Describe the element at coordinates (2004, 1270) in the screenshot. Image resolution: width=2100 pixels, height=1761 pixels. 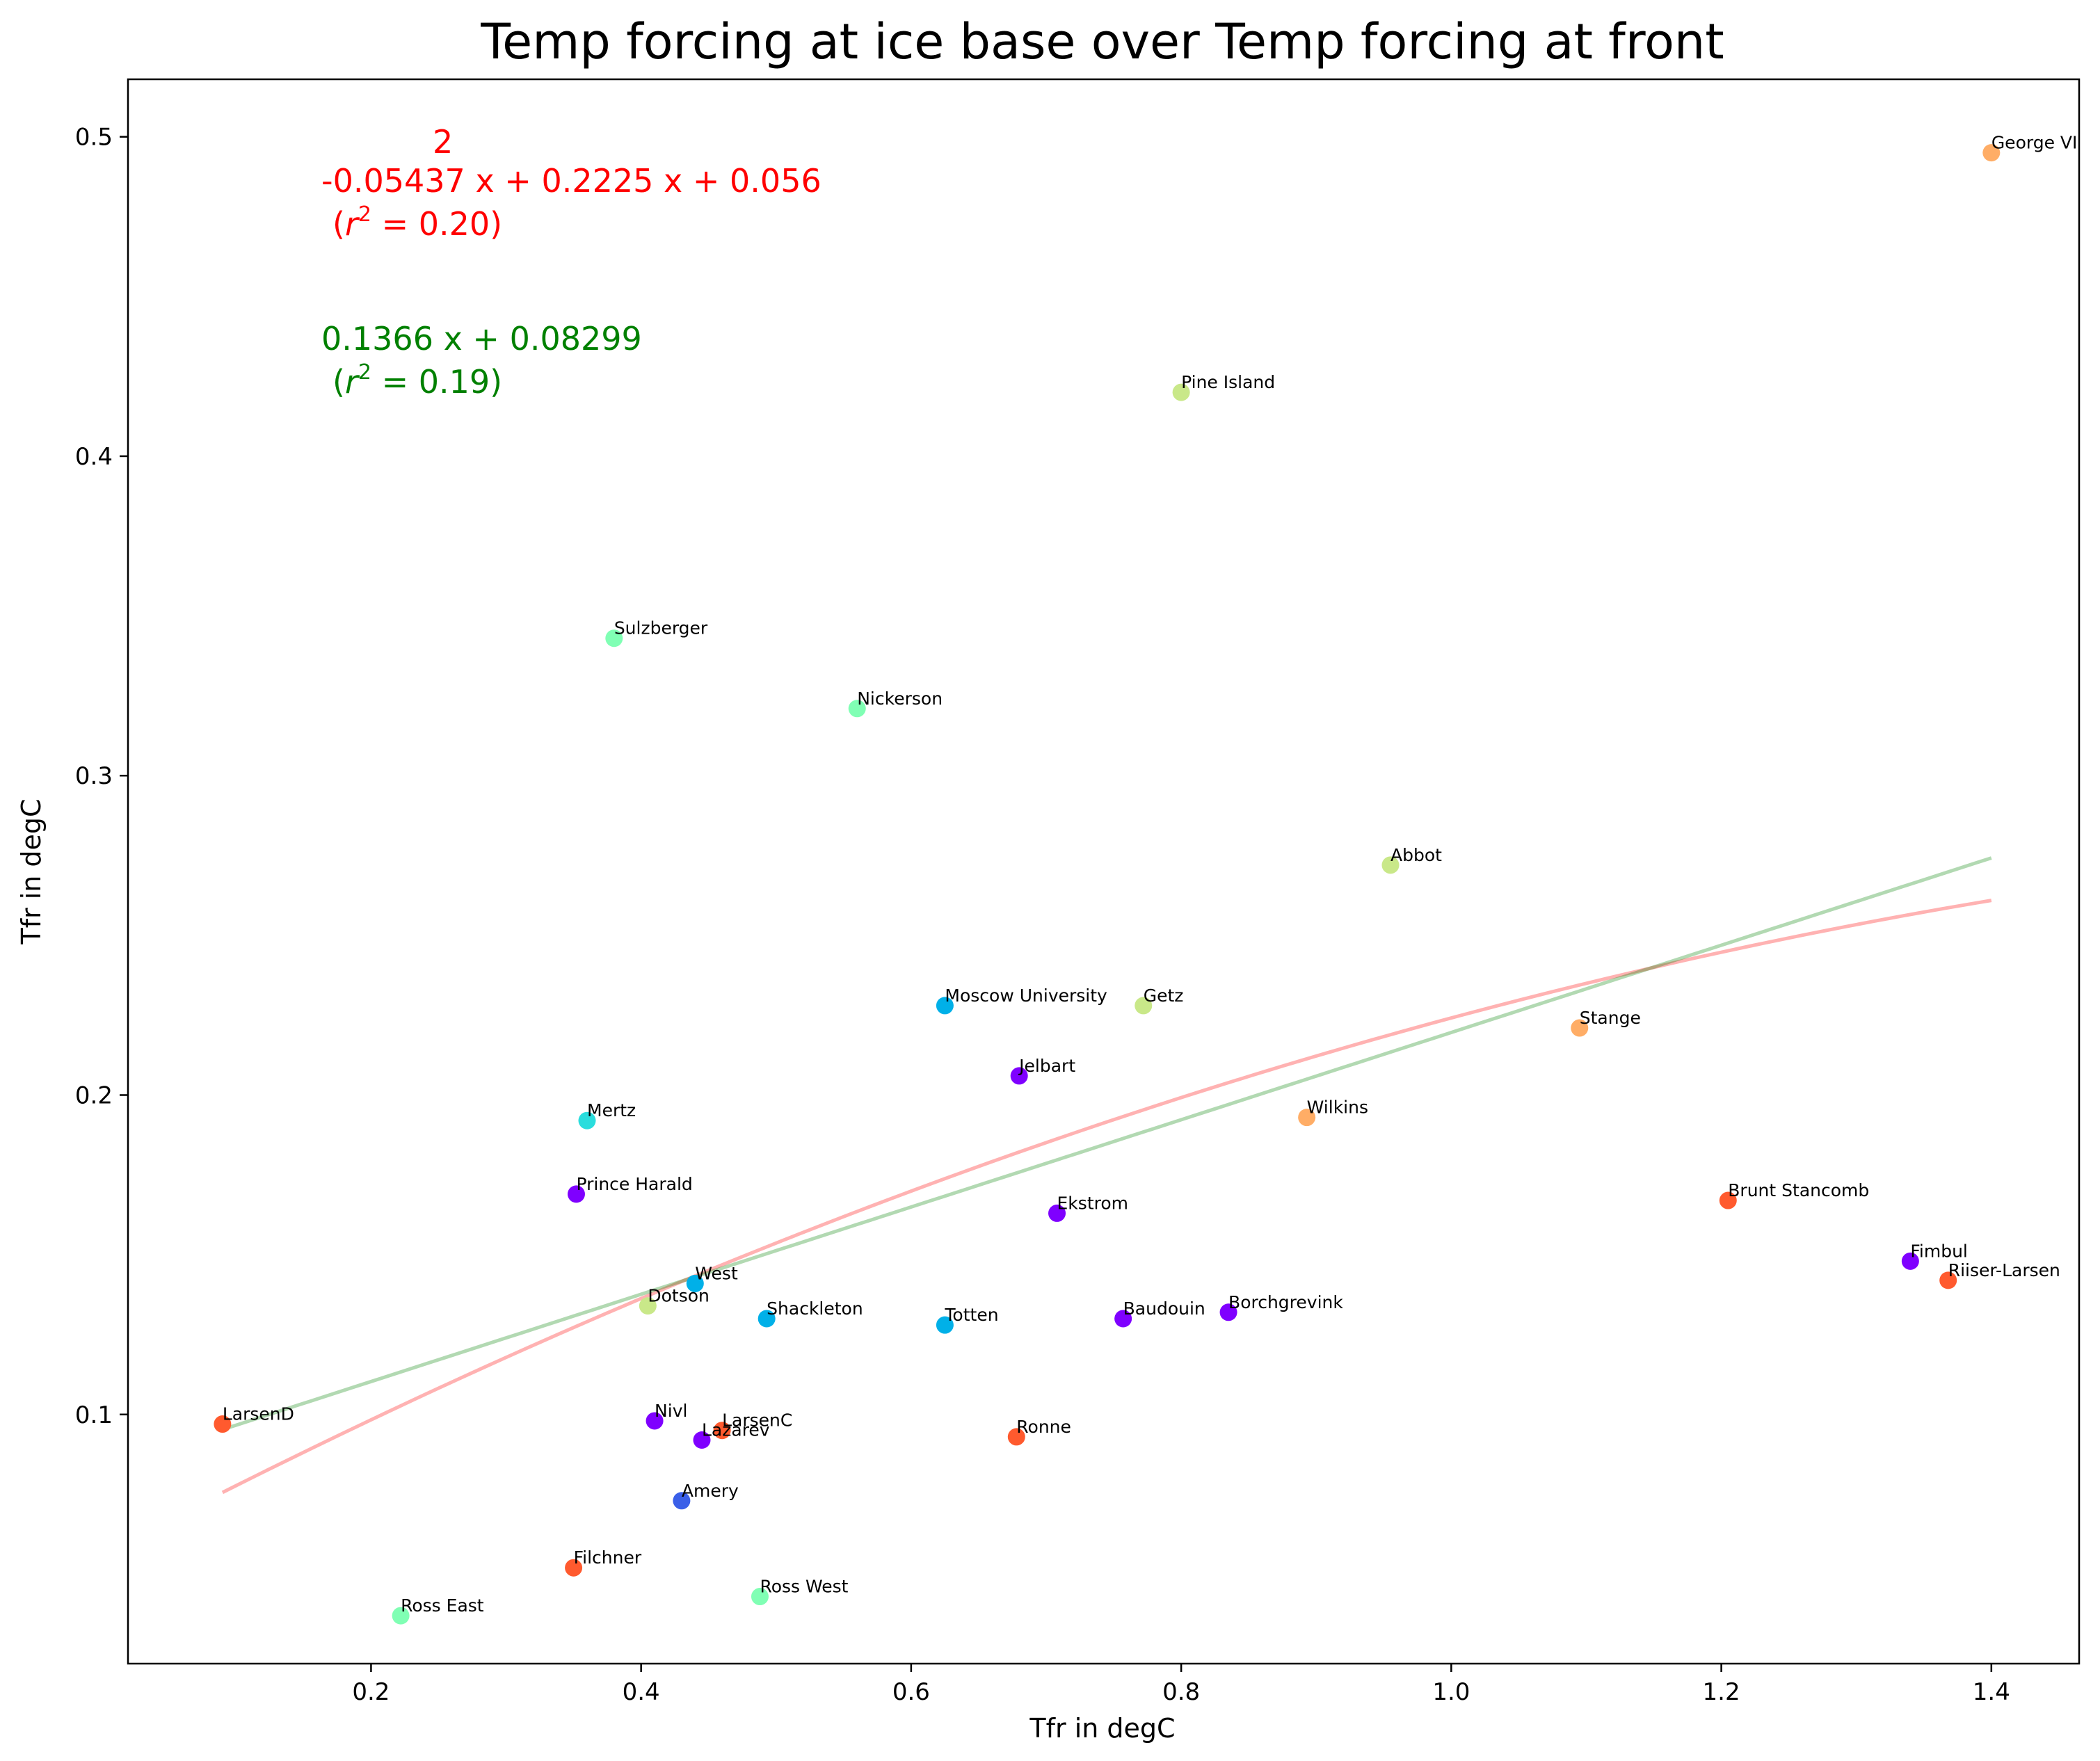
I see `data-point-label: Riiser-Larsen` at that location.